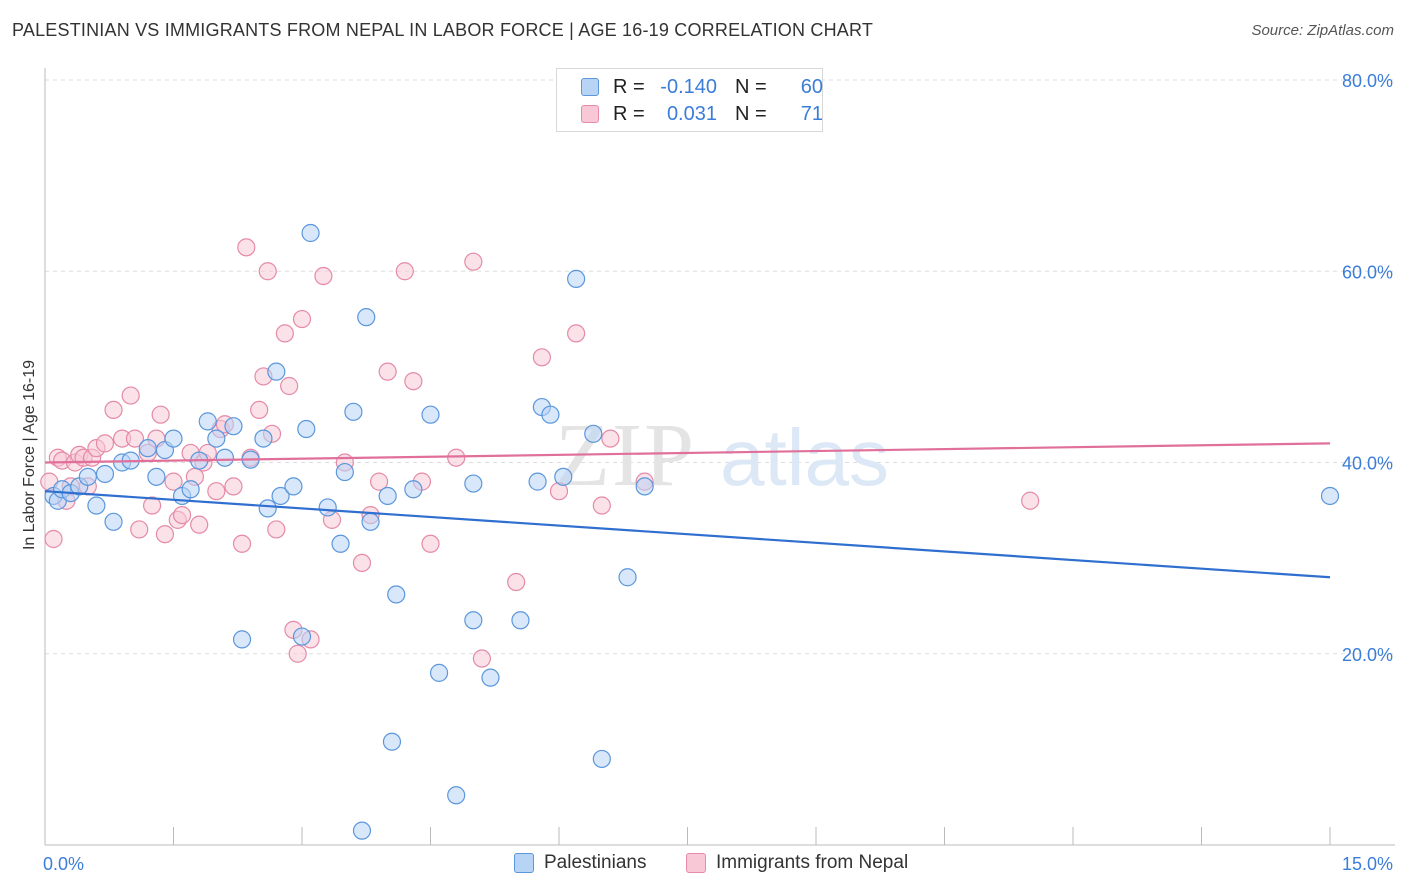 Image resolution: width=1406 pixels, height=892 pixels. What do you see at coordinates (590, 114) in the screenshot?
I see `legend-swatch-pink` at bounding box center [590, 114].